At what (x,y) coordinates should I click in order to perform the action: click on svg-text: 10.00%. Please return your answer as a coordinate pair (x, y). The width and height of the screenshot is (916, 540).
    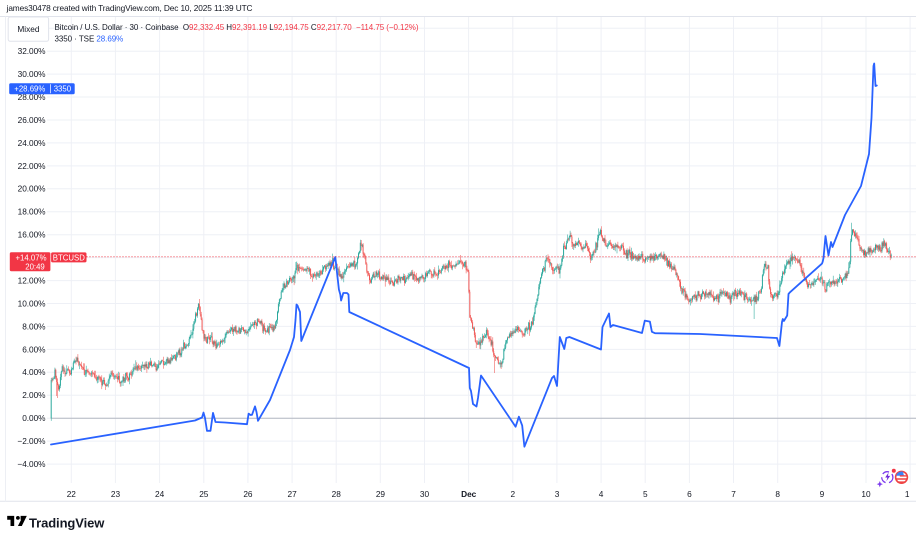
    Looking at the image, I should click on (32, 303).